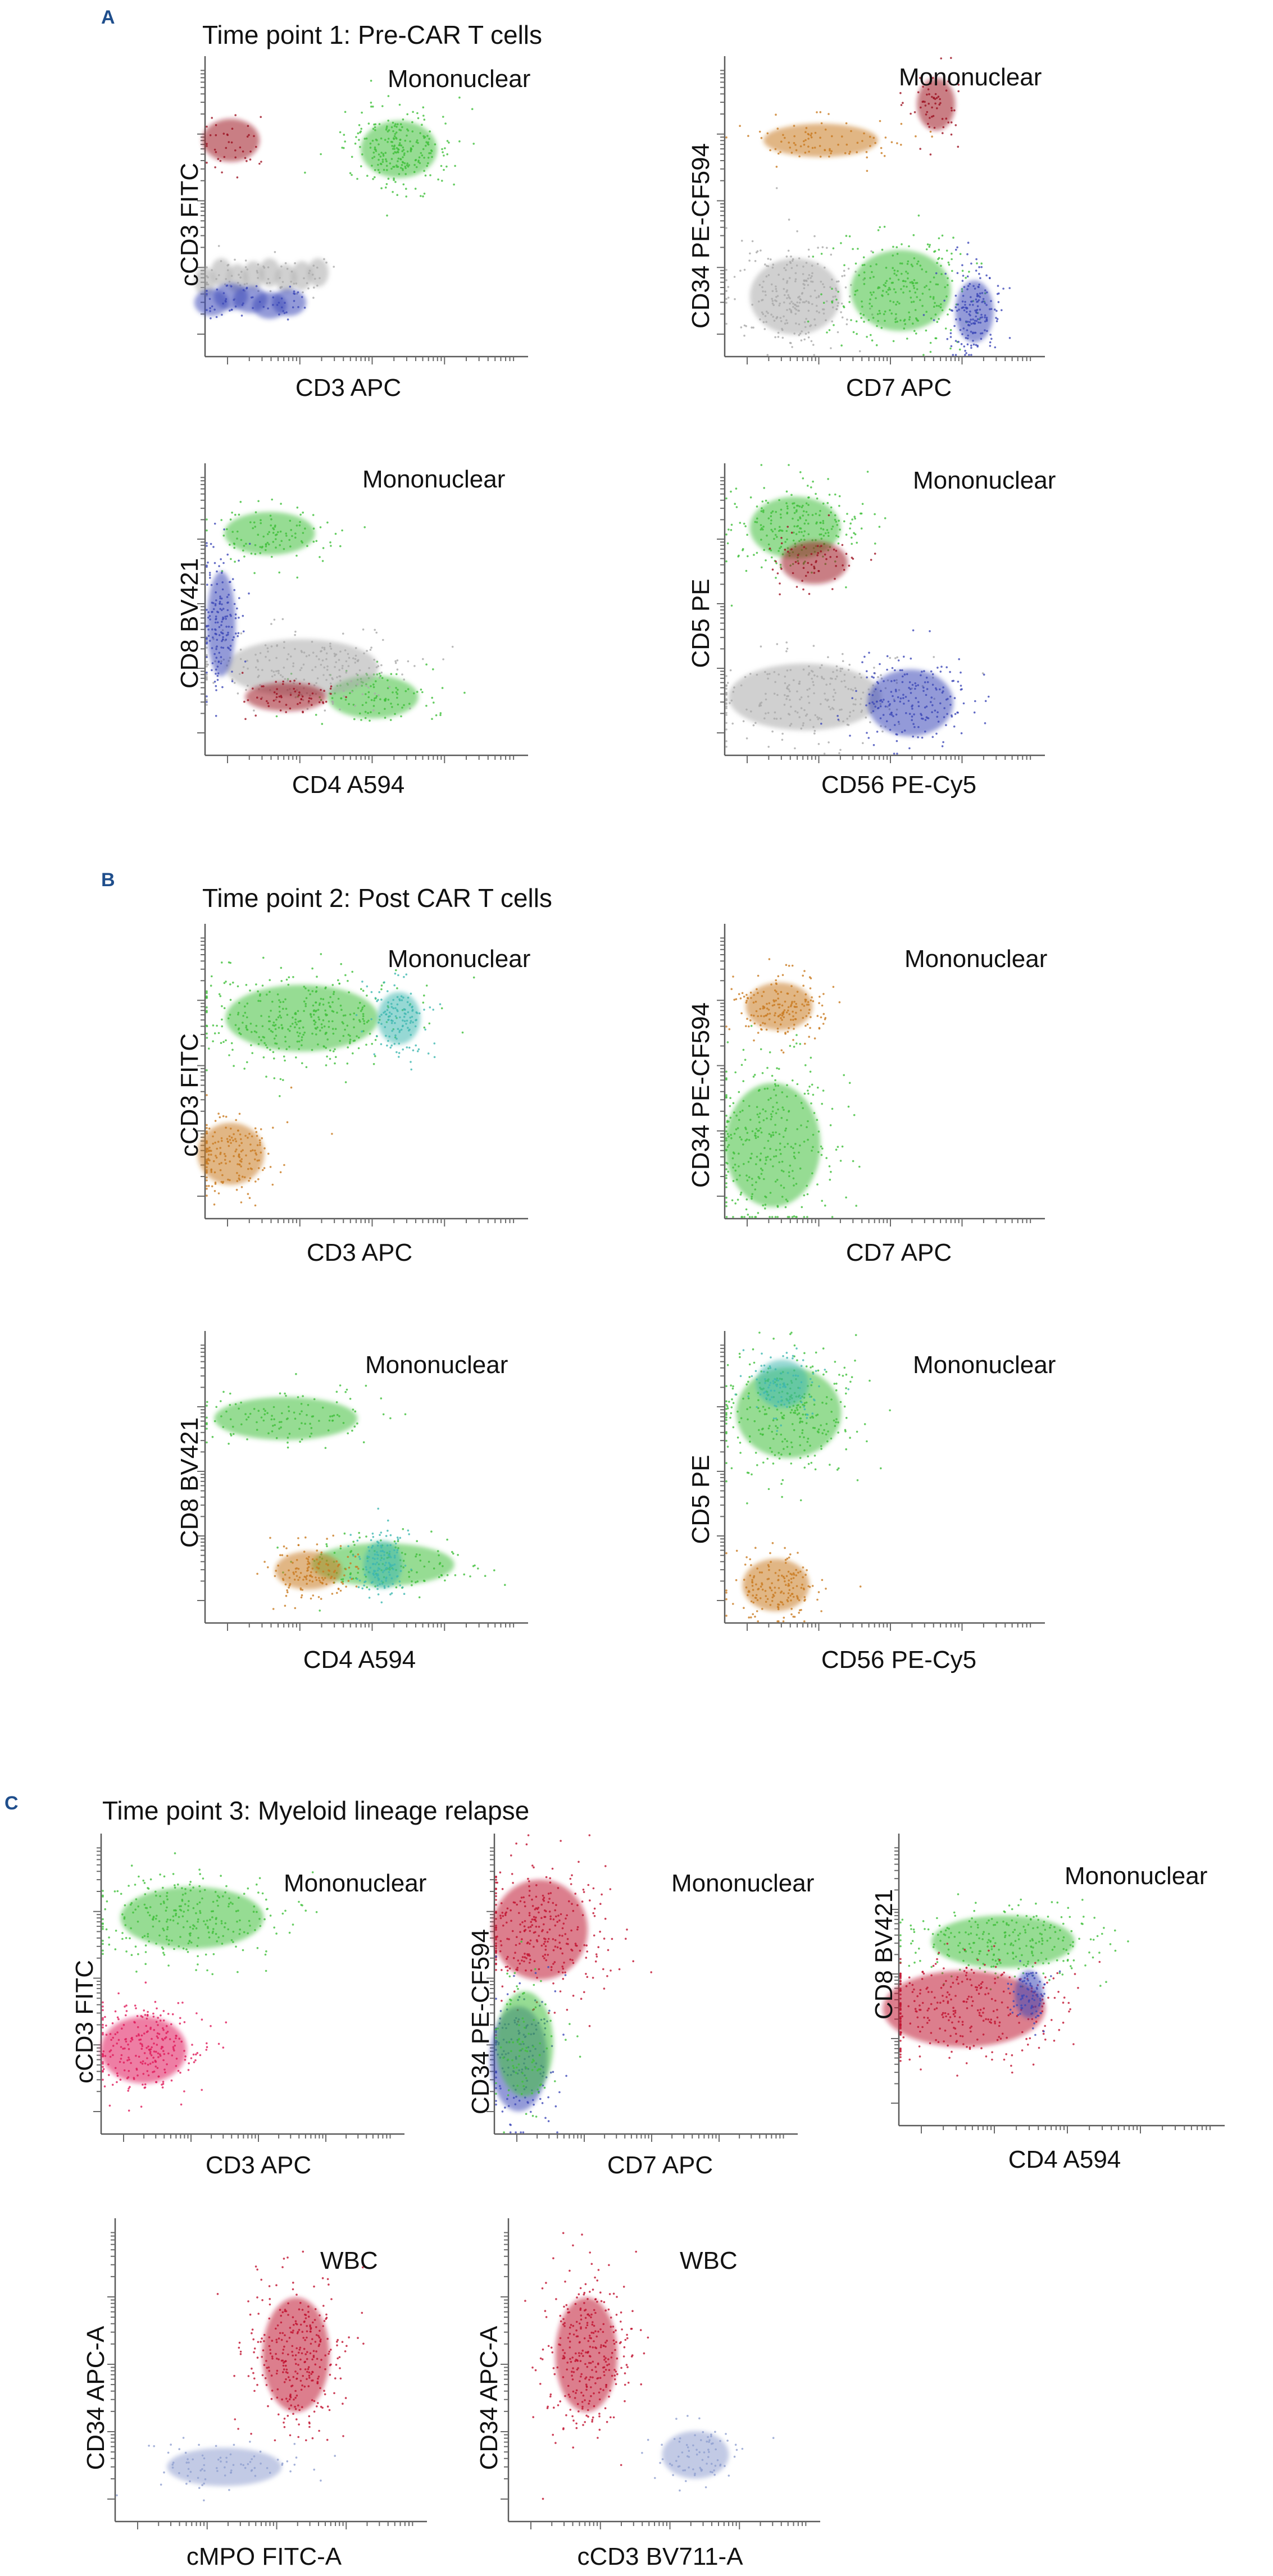 The width and height of the screenshot is (1273, 2576). I want to click on plot-a4-darkred-event-point, so click(832, 589).